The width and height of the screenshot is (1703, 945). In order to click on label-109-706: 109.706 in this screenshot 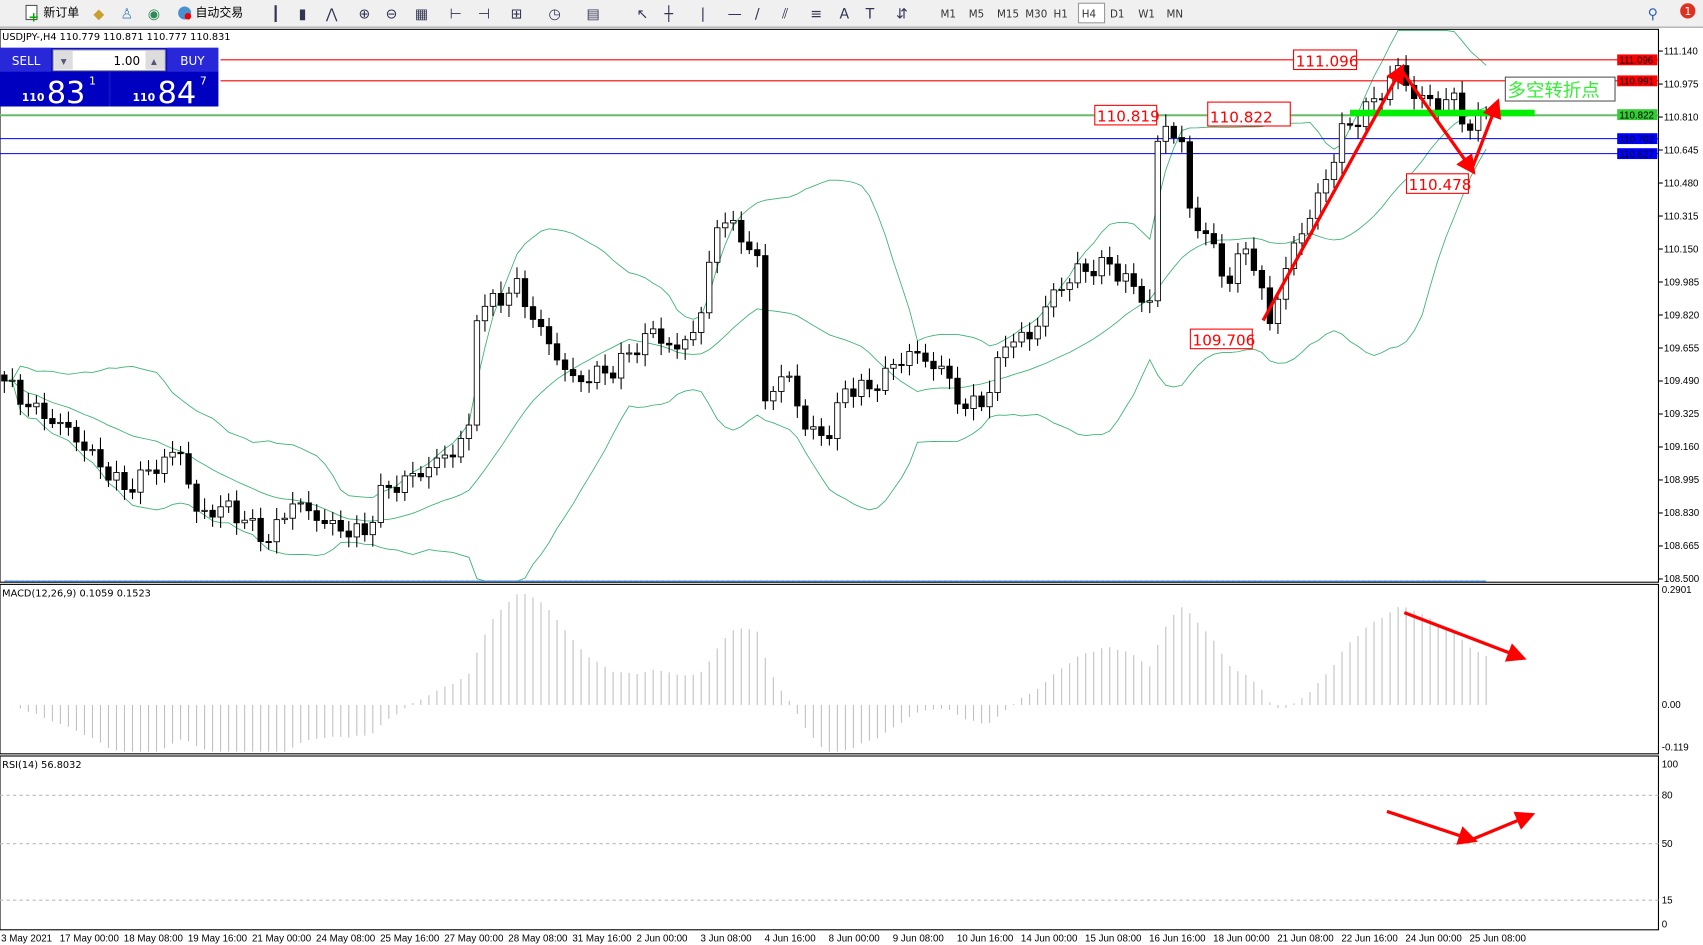, I will do `click(1224, 340)`.